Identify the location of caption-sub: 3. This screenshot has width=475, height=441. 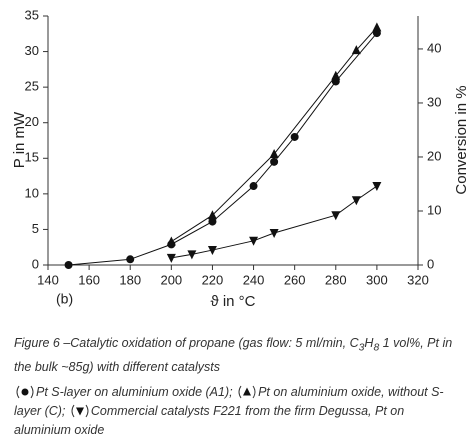
(361, 348).